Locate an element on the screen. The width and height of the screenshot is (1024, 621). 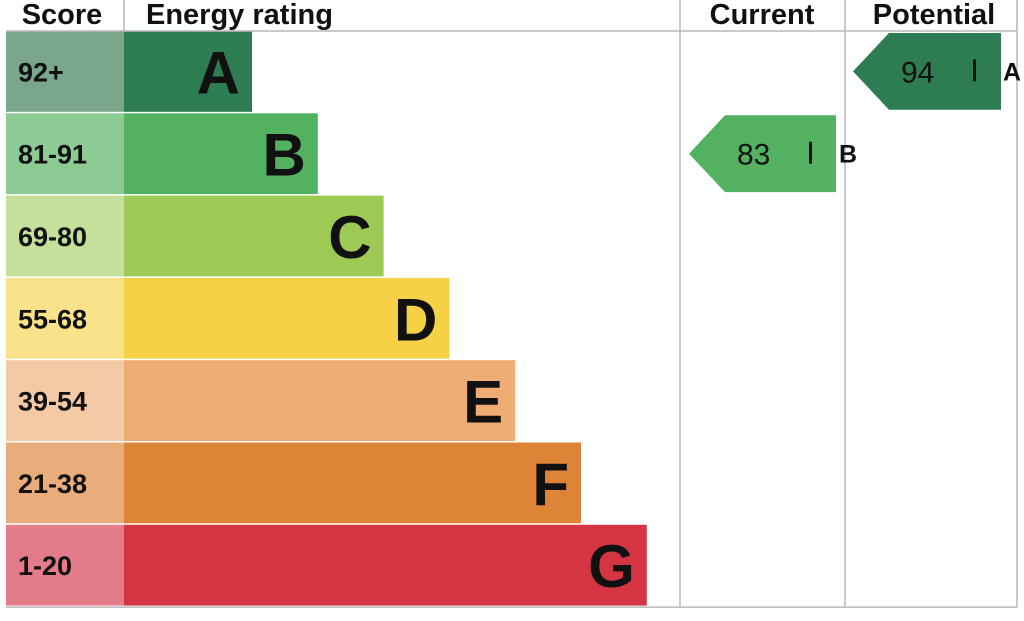
score-range-e: 39-54 is located at coordinates (52, 402).